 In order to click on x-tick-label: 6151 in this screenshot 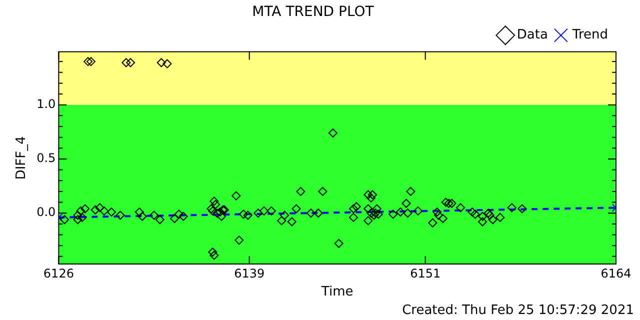, I will do `click(425, 273)`.